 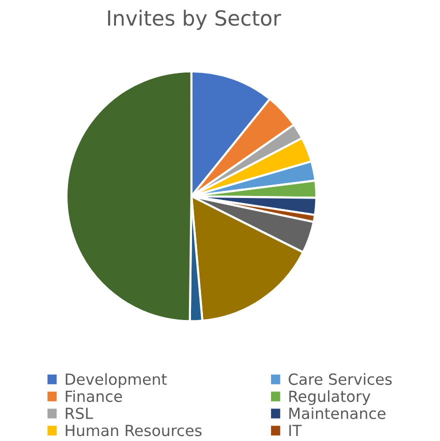 What do you see at coordinates (337, 413) in the screenshot?
I see `legend-label: Maintenance` at bounding box center [337, 413].